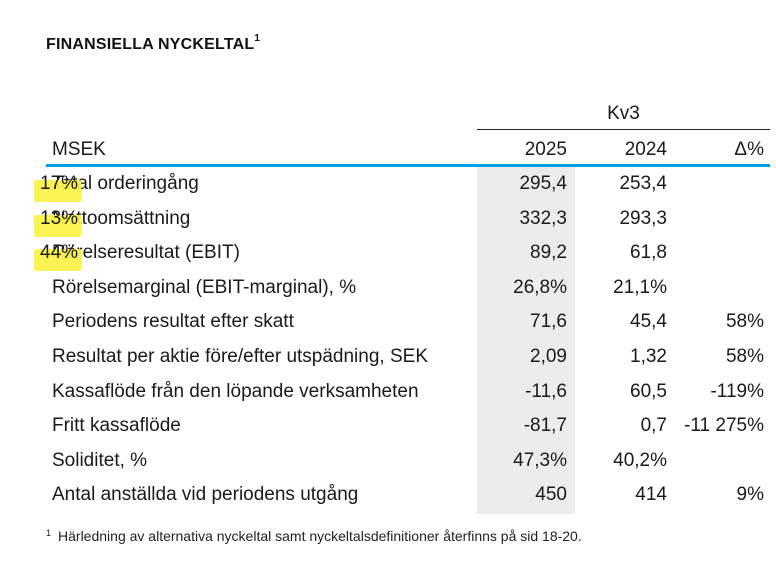 This screenshot has width=776, height=563. I want to click on header-rule, so click(408, 165).